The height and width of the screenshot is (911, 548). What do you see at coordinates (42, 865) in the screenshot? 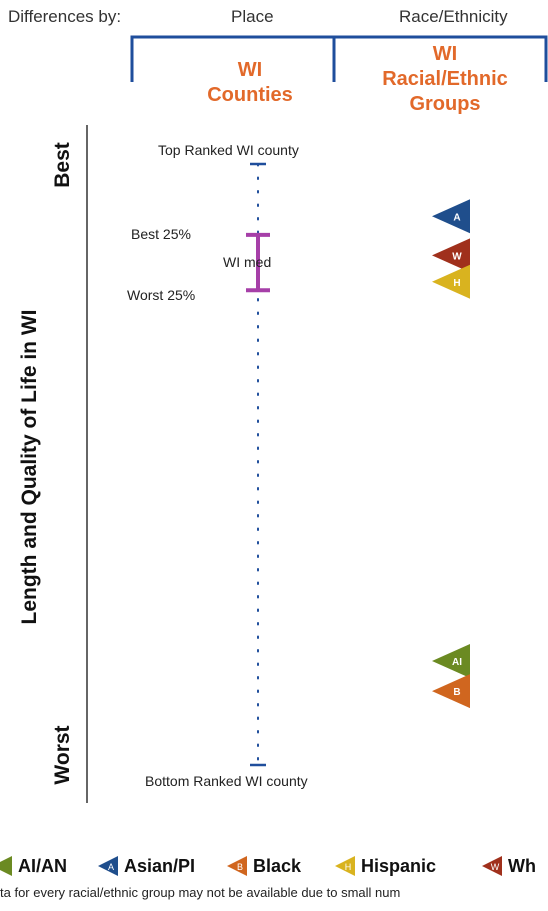
I see `legend-label-ai-an: AI/AN` at bounding box center [42, 865].